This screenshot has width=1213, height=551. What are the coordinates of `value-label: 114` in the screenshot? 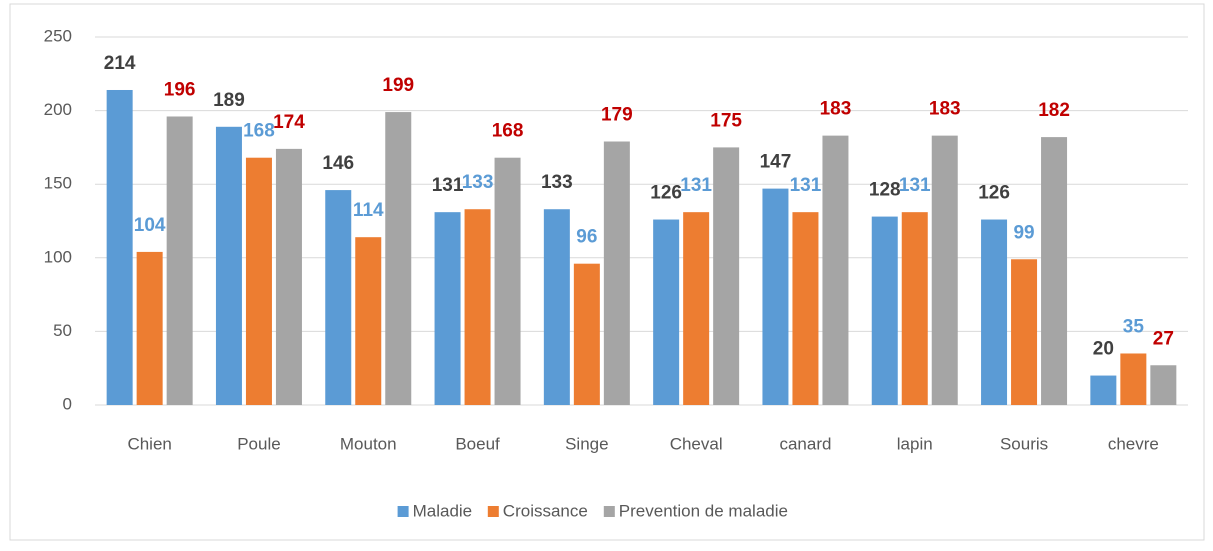 It's located at (368, 210).